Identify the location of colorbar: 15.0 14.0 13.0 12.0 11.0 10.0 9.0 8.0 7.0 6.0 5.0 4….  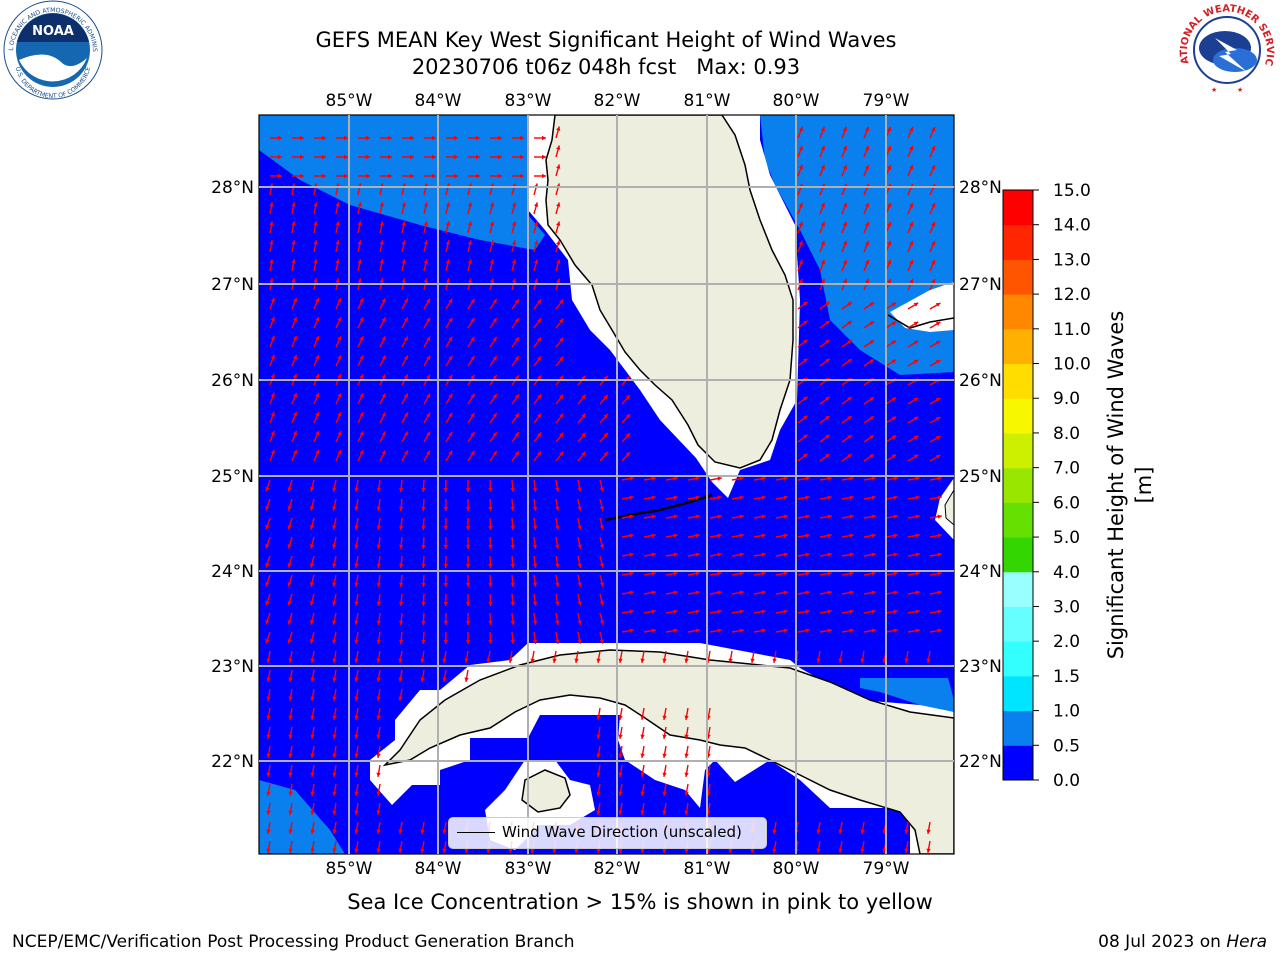
(1046, 486).